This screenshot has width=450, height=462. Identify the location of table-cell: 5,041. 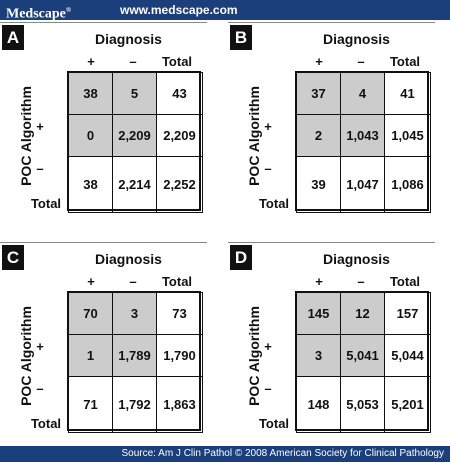
(362, 355).